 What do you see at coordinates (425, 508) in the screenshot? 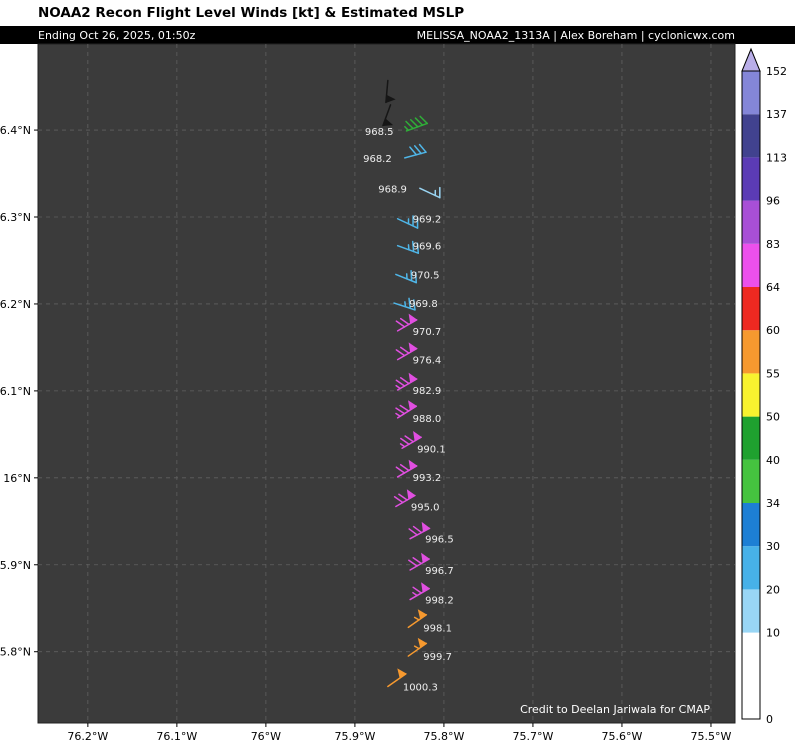
I see `mslp-label: 995.0` at bounding box center [425, 508].